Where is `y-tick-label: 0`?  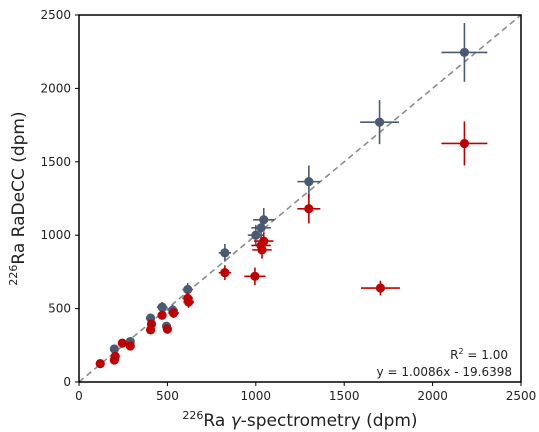
y-tick-label: 0 is located at coordinates (67, 382).